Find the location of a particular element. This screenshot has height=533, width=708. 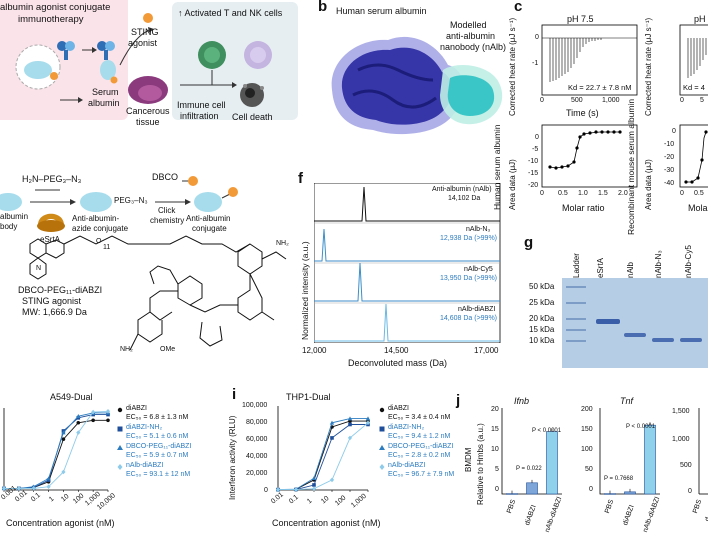

panel-i-ylabel: Interferon activity (RLU) is located at coordinates (232, 457).